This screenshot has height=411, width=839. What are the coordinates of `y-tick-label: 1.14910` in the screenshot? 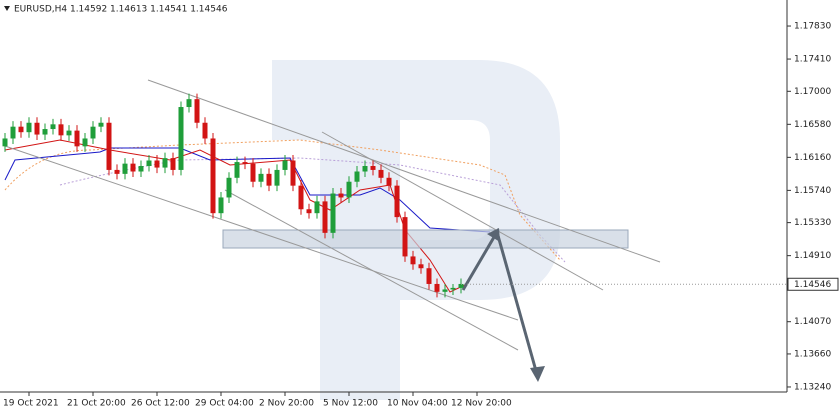 It's located at (812, 256).